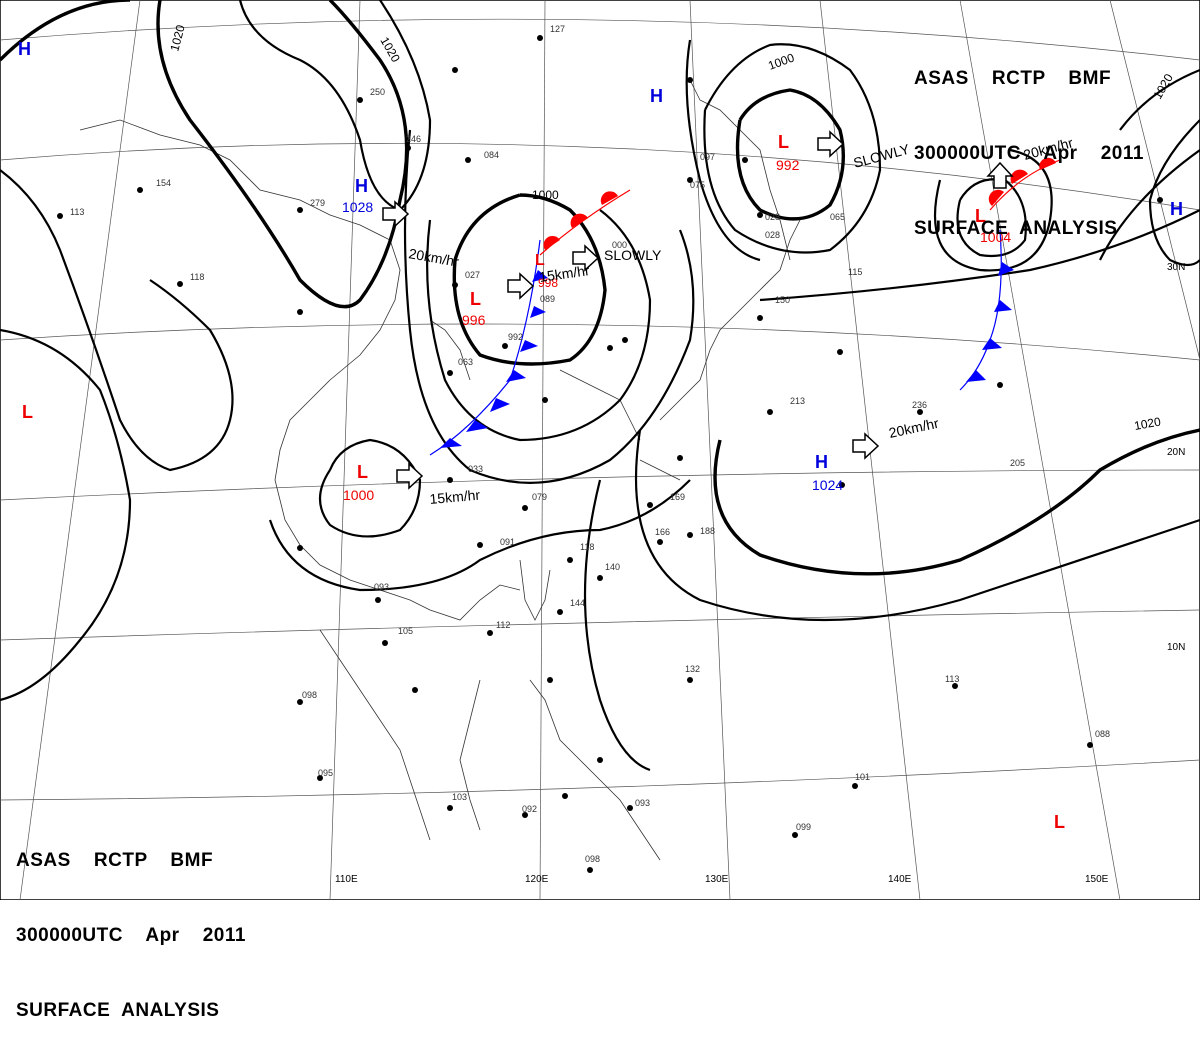  What do you see at coordinates (1017, 463) in the screenshot?
I see `station-value: 205` at bounding box center [1017, 463].